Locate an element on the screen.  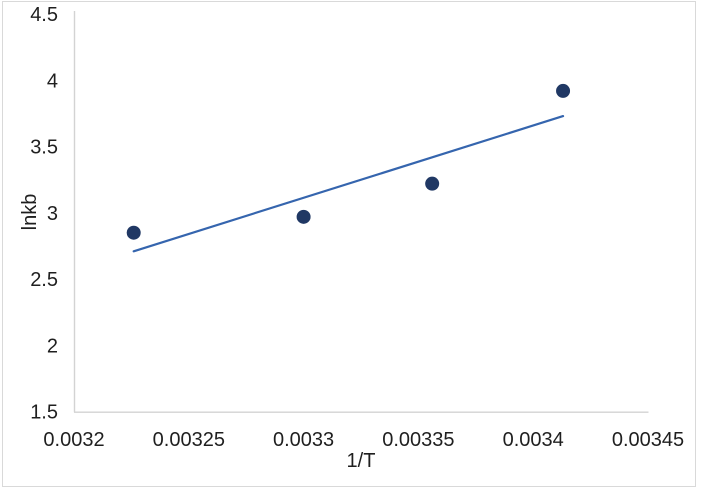
y-tick-label: 4.5 is located at coordinates (44, 15).